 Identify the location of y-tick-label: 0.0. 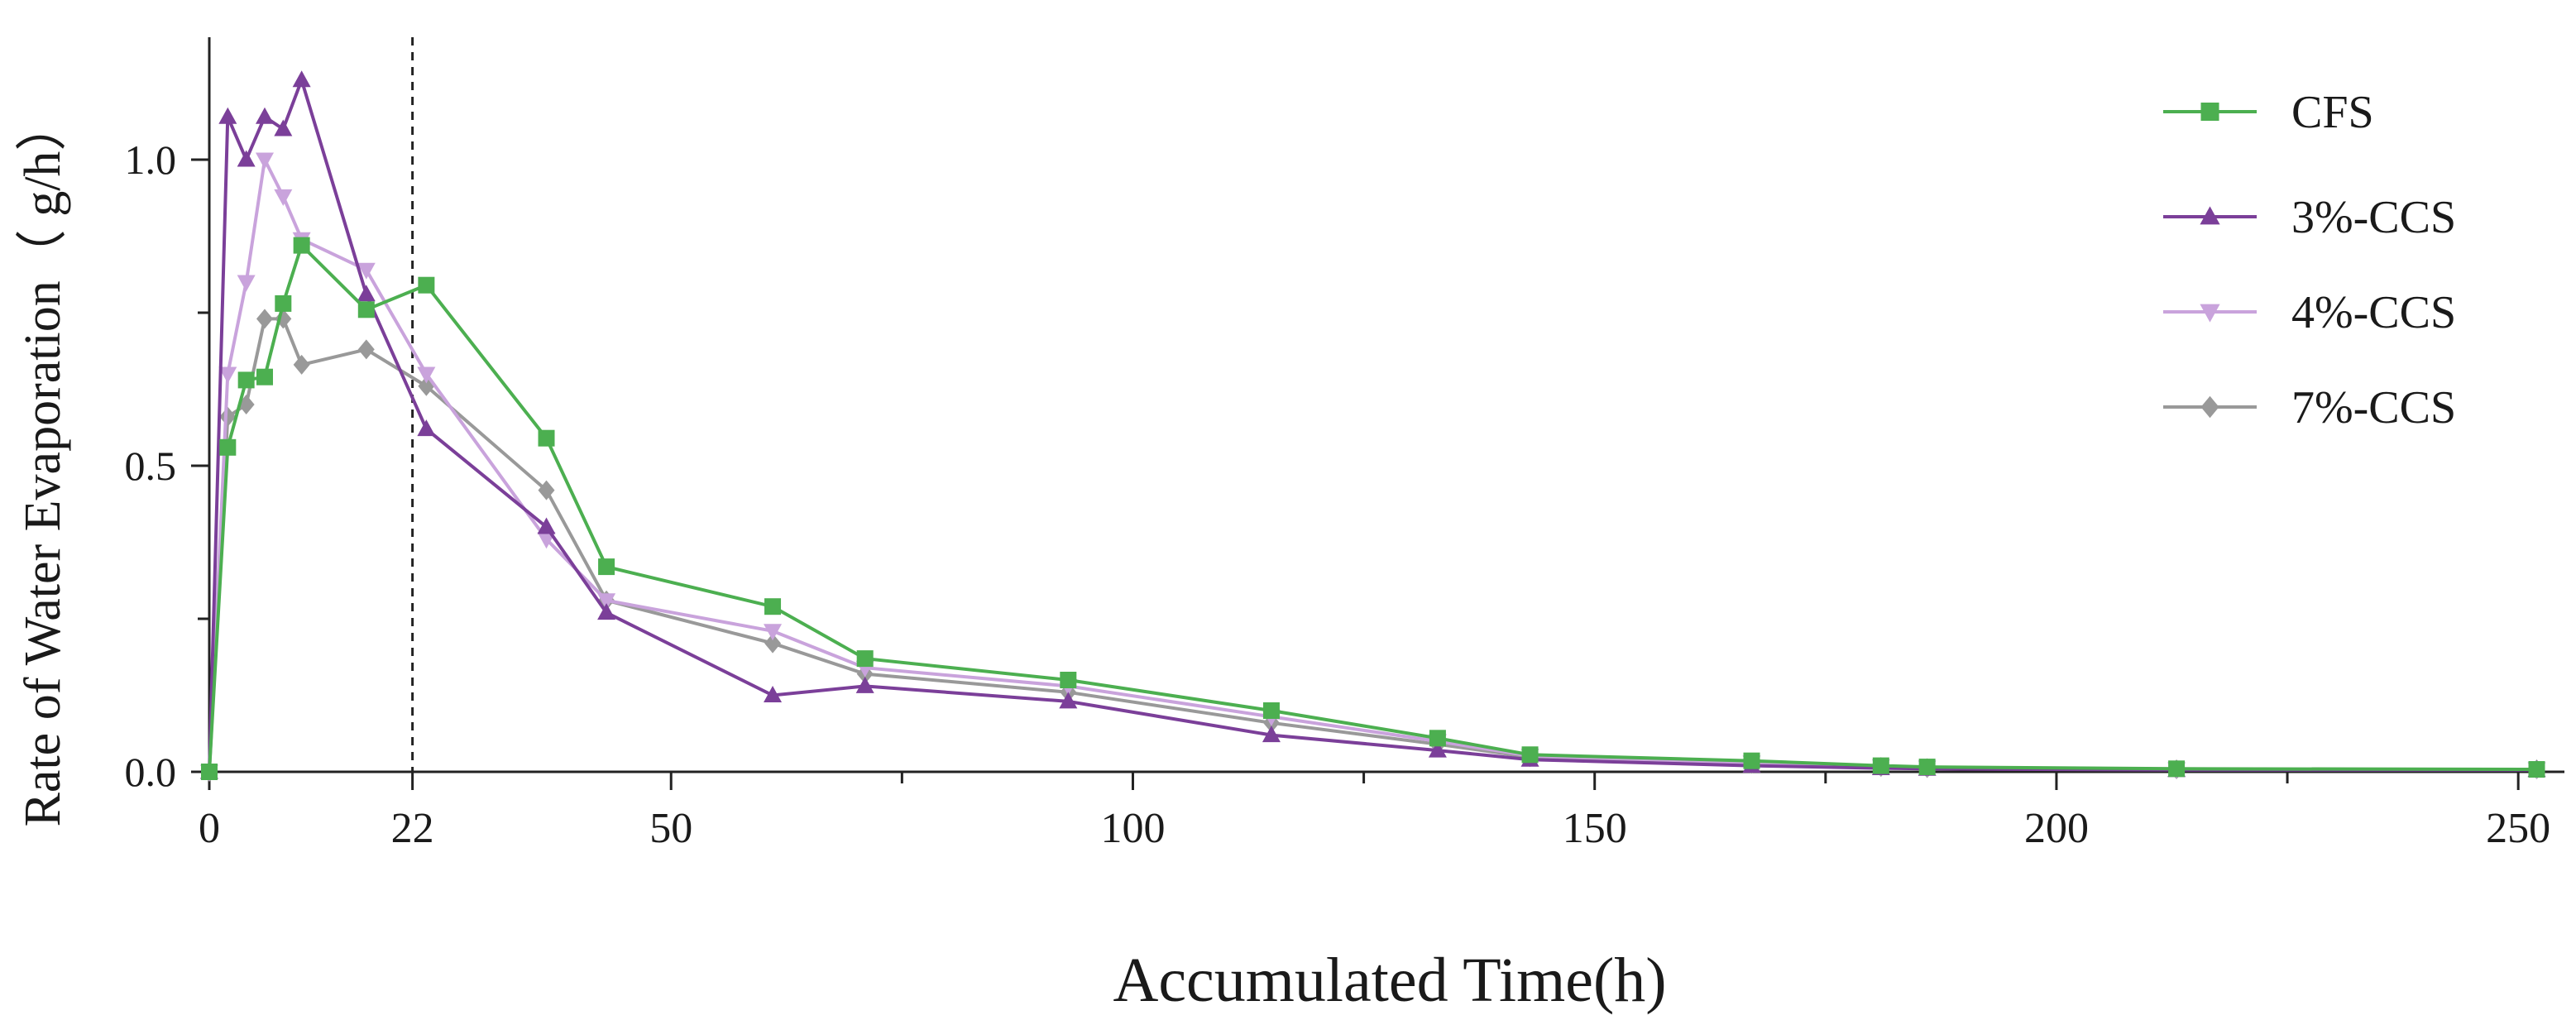
(151, 772).